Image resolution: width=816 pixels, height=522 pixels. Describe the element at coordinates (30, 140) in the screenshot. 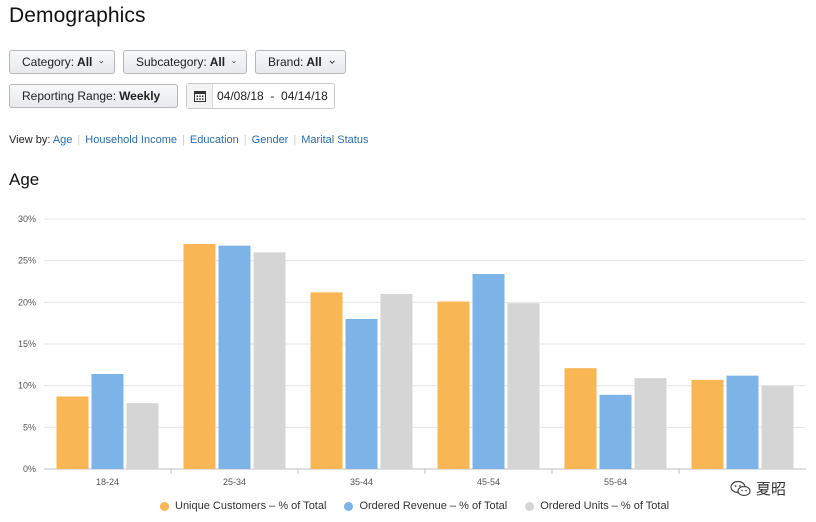

I see `view-by-label: View by:` at that location.